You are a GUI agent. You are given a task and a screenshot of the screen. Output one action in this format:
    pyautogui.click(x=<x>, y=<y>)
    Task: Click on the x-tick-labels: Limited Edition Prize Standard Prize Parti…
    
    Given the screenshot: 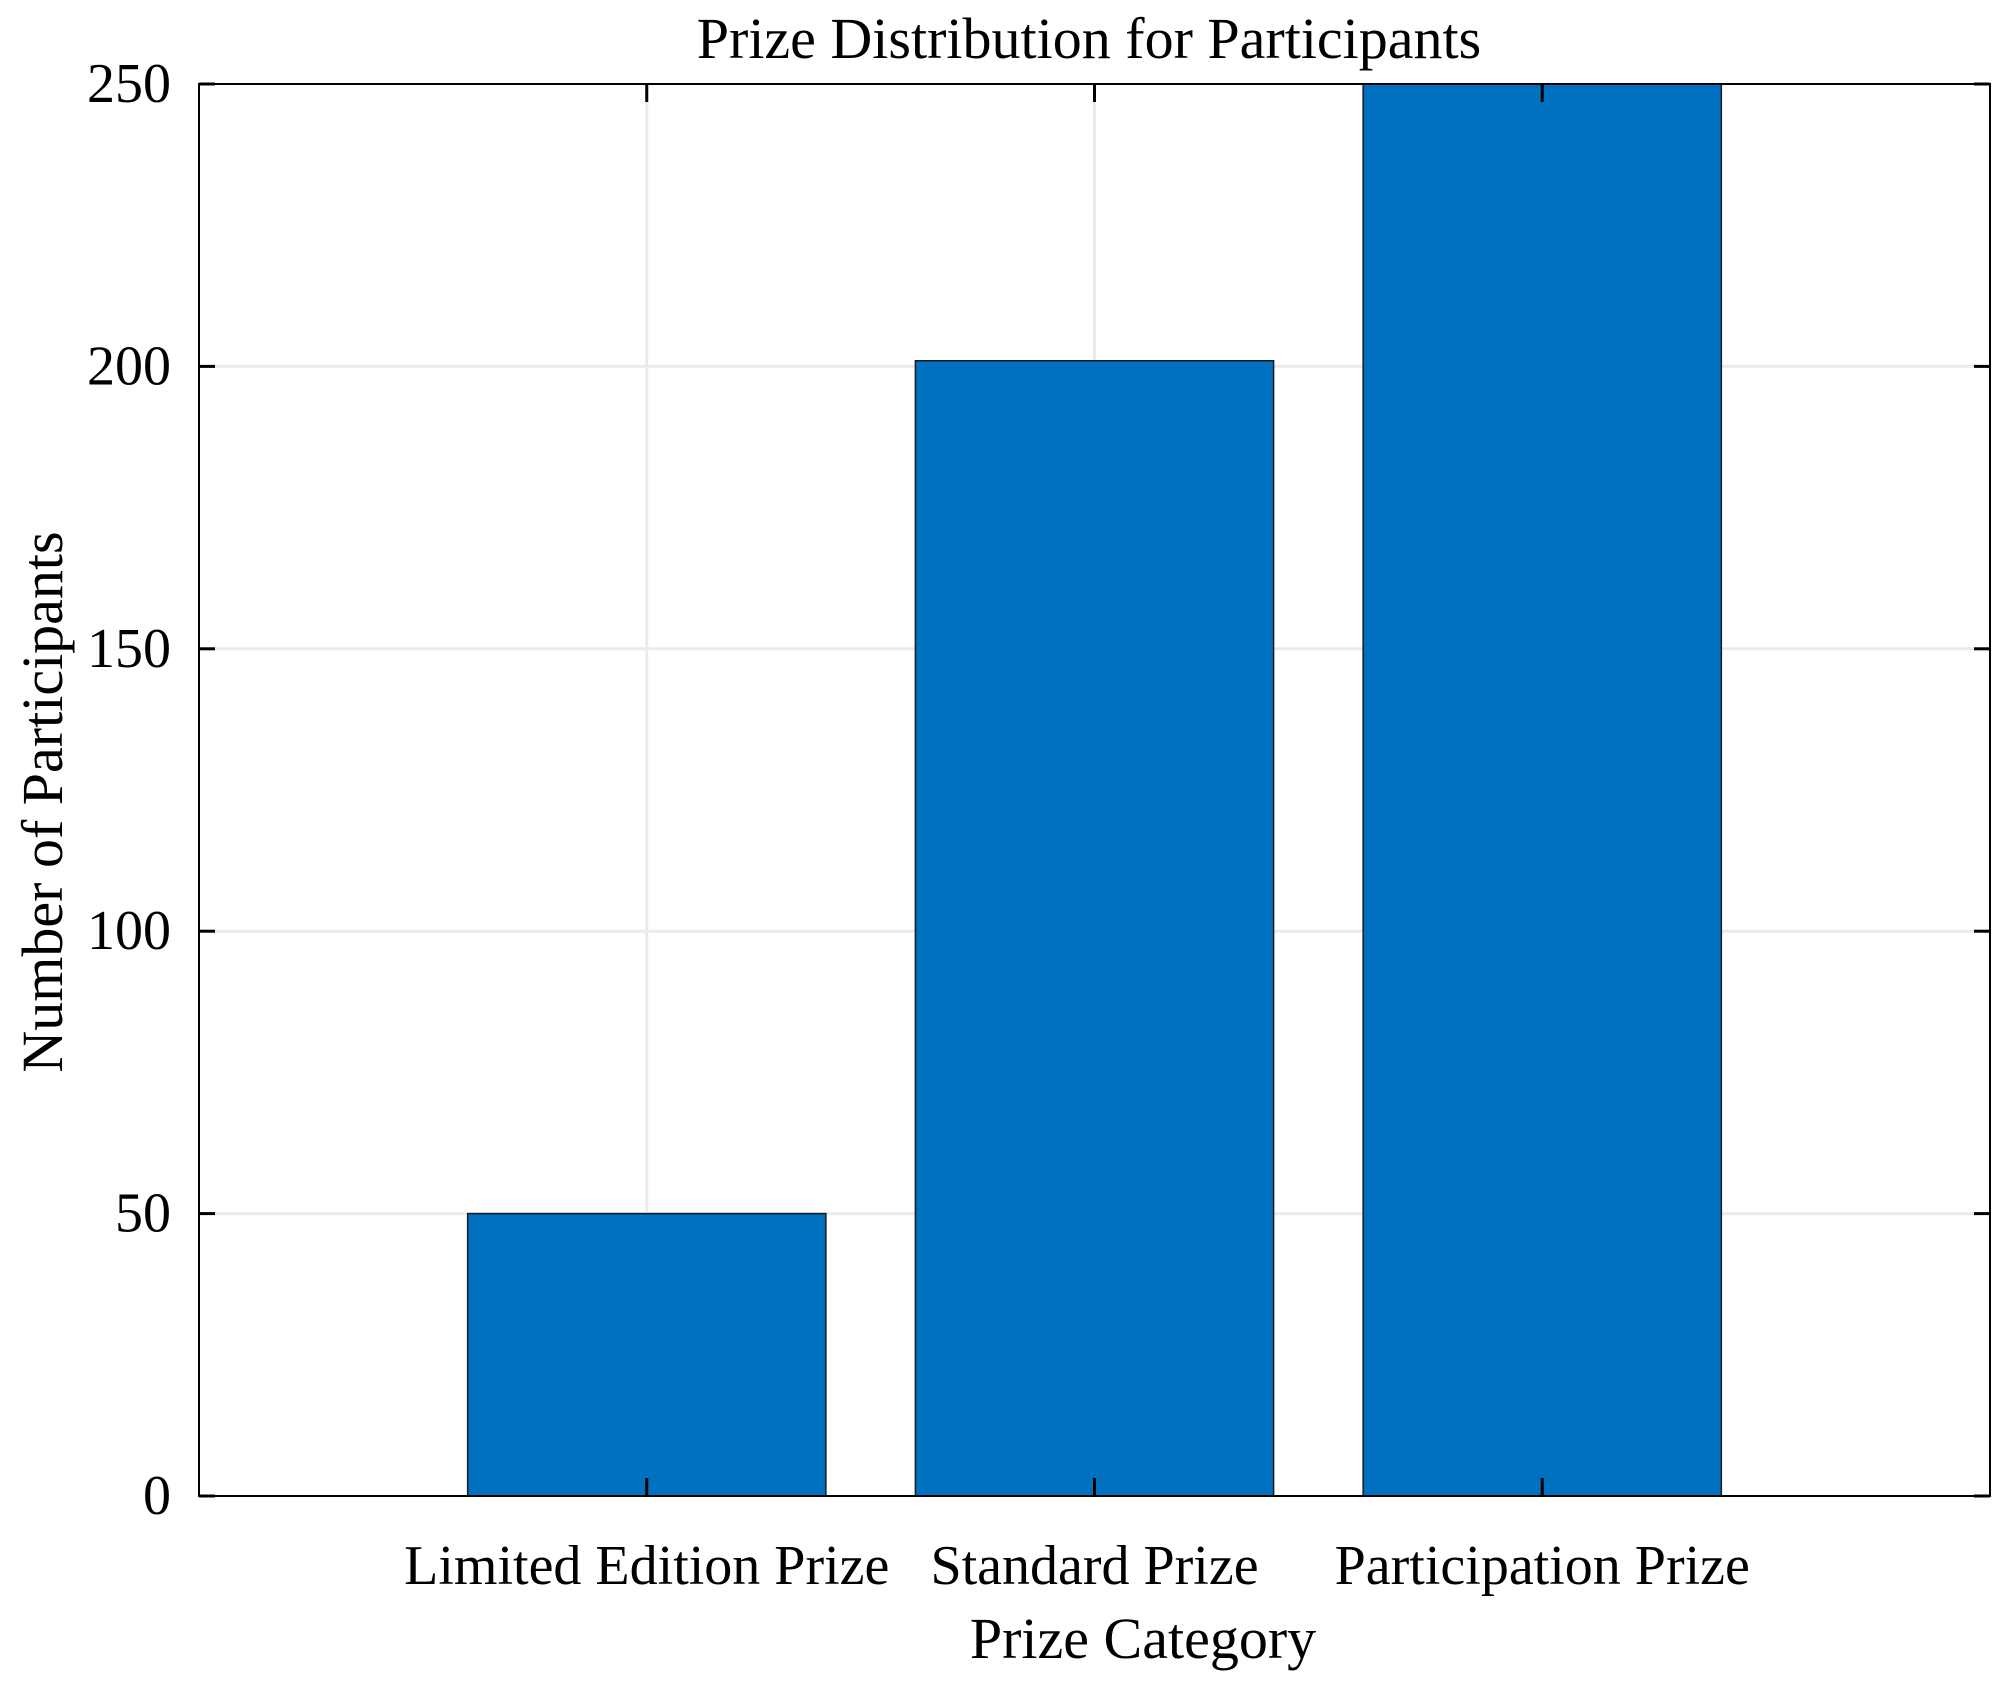 What is the action you would take?
    pyautogui.click(x=1077, y=1566)
    